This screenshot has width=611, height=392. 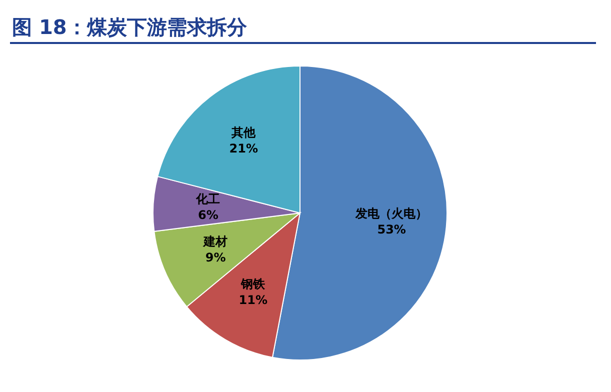 I want to click on slice-label: 发电（火电）, so click(x=391, y=213).